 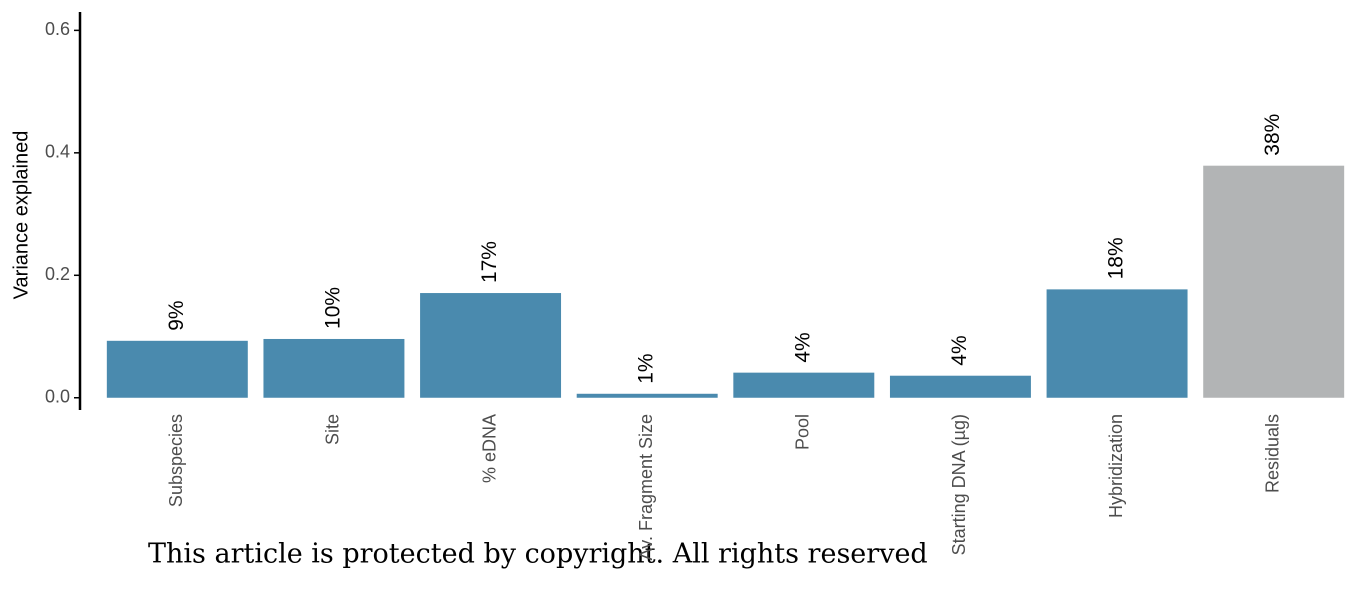 I want to click on x-tick-label: Residuals, so click(x=1272, y=453).